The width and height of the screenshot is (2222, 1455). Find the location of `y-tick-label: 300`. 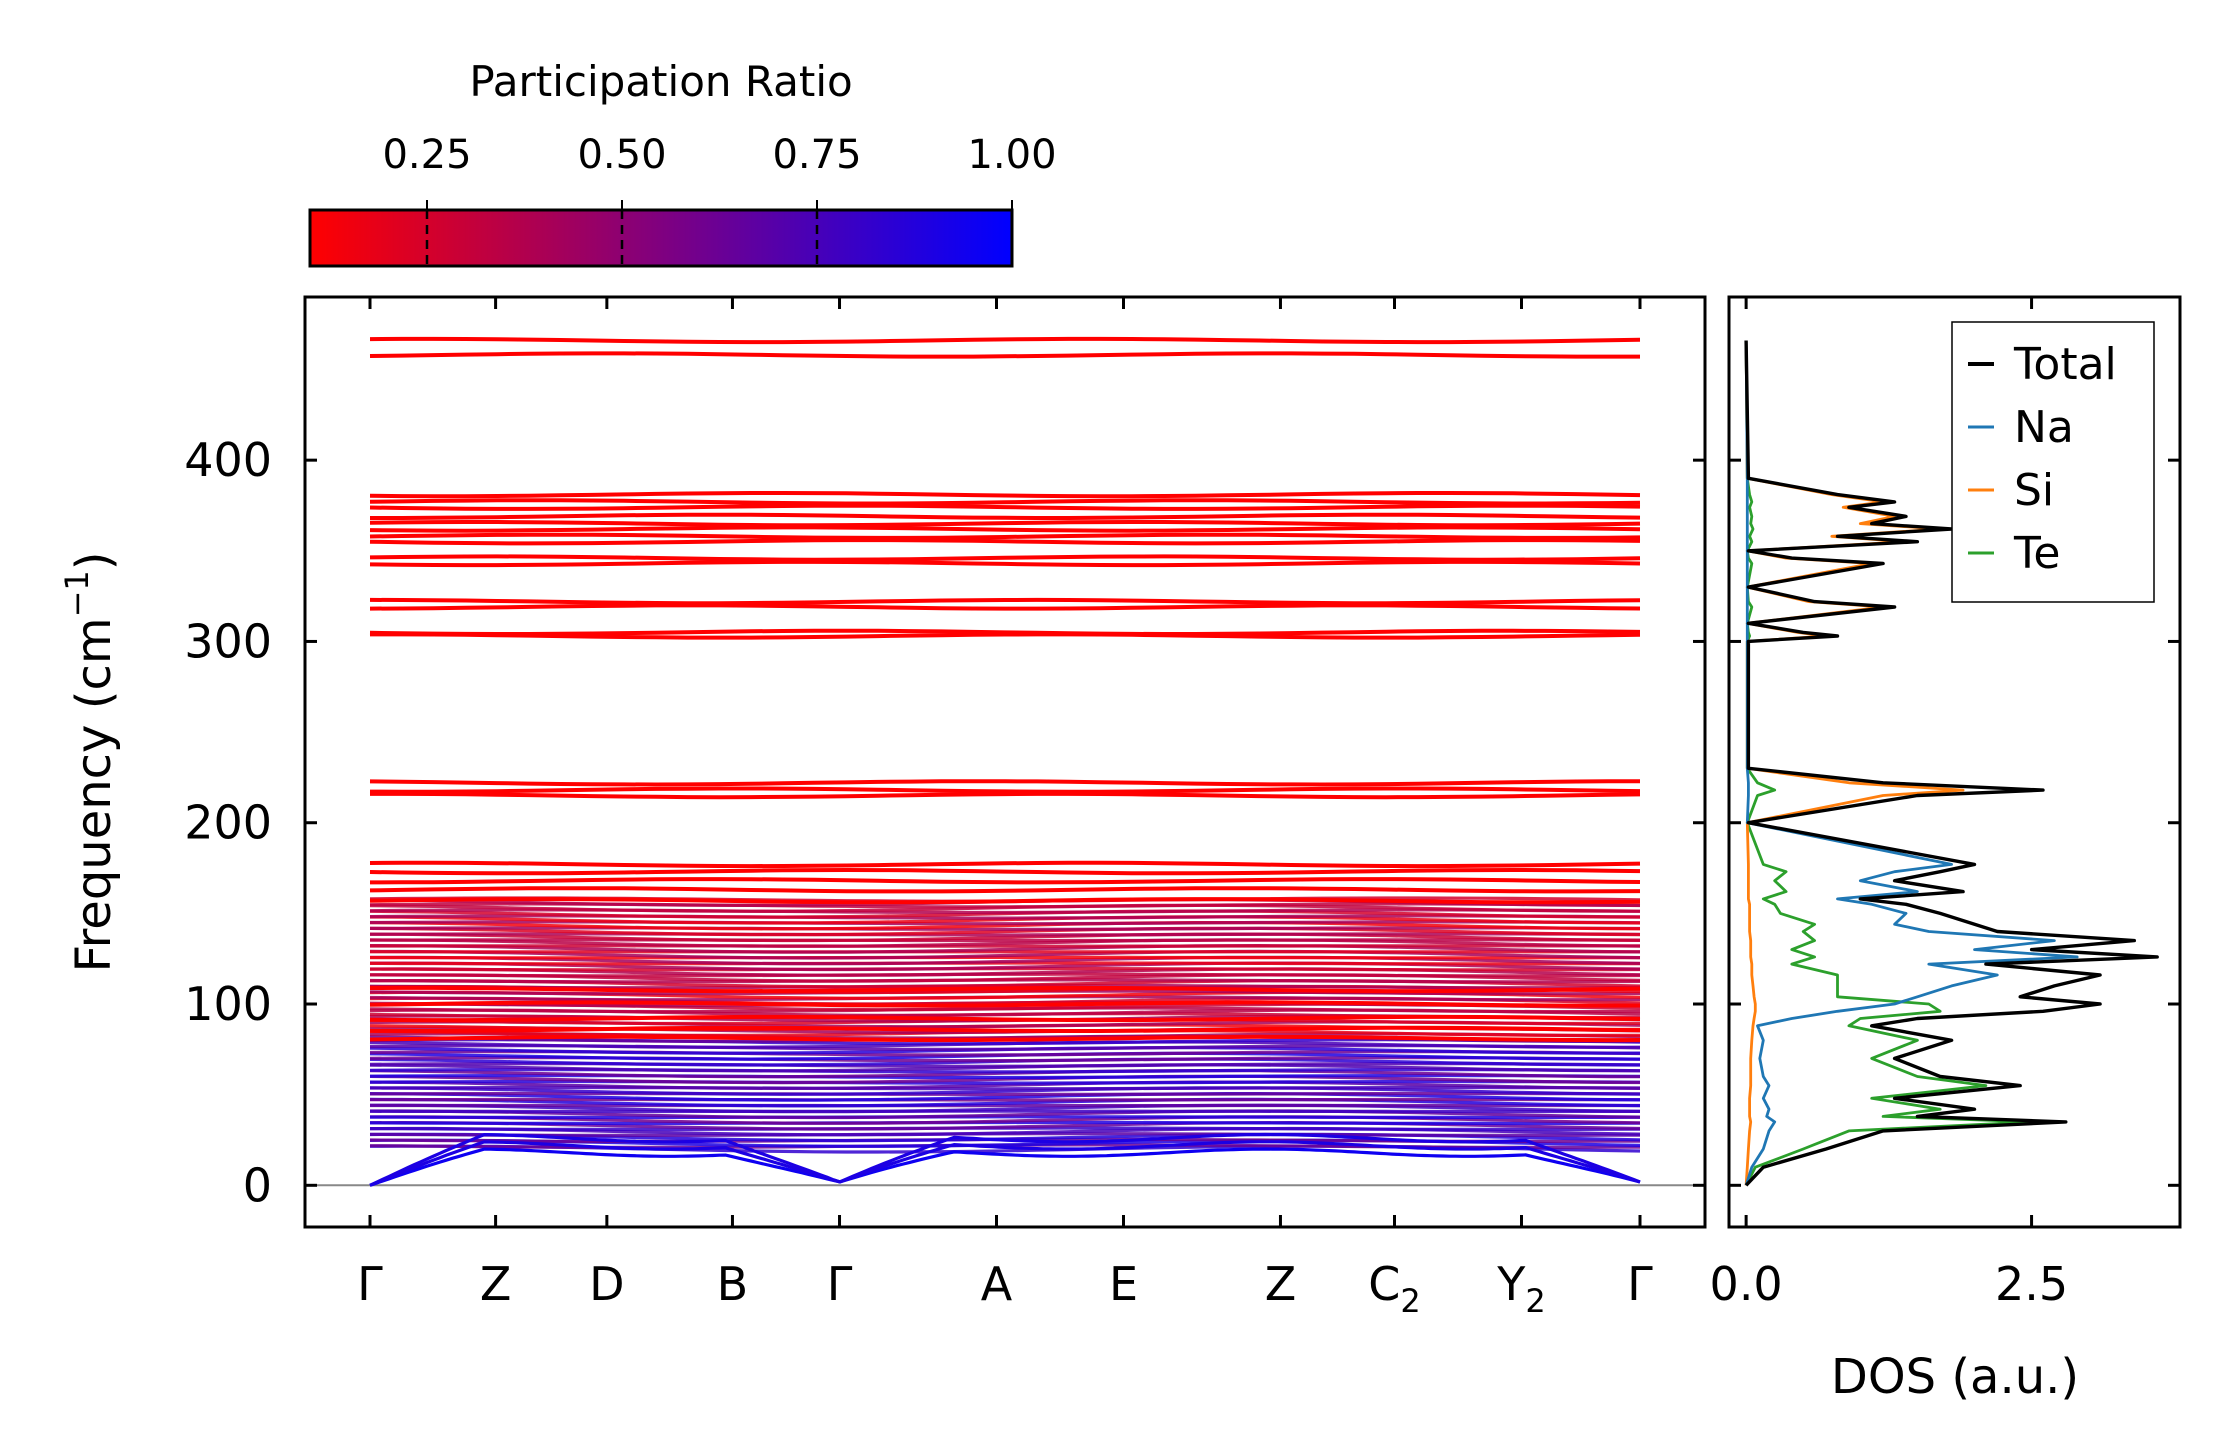

y-tick-label: 300 is located at coordinates (228, 641).